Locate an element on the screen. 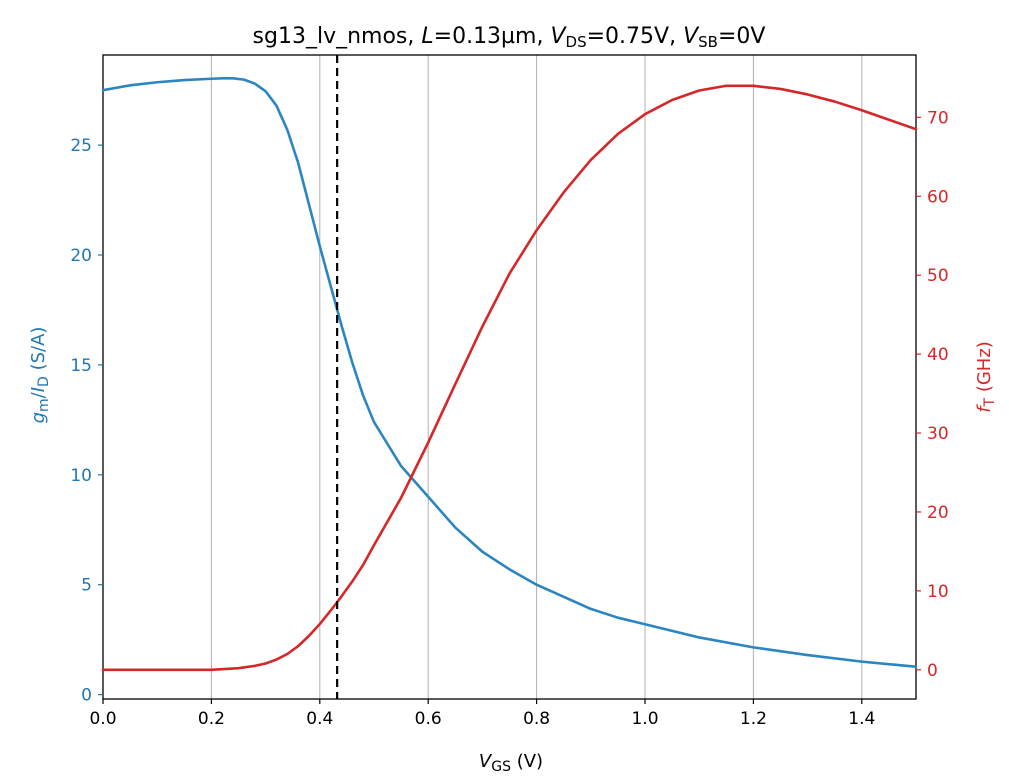 Image resolution: width=1009 pixels, height=784 pixels. left-y-axis-ticks: 0 5 10 15 20 25 is located at coordinates (86, 421).